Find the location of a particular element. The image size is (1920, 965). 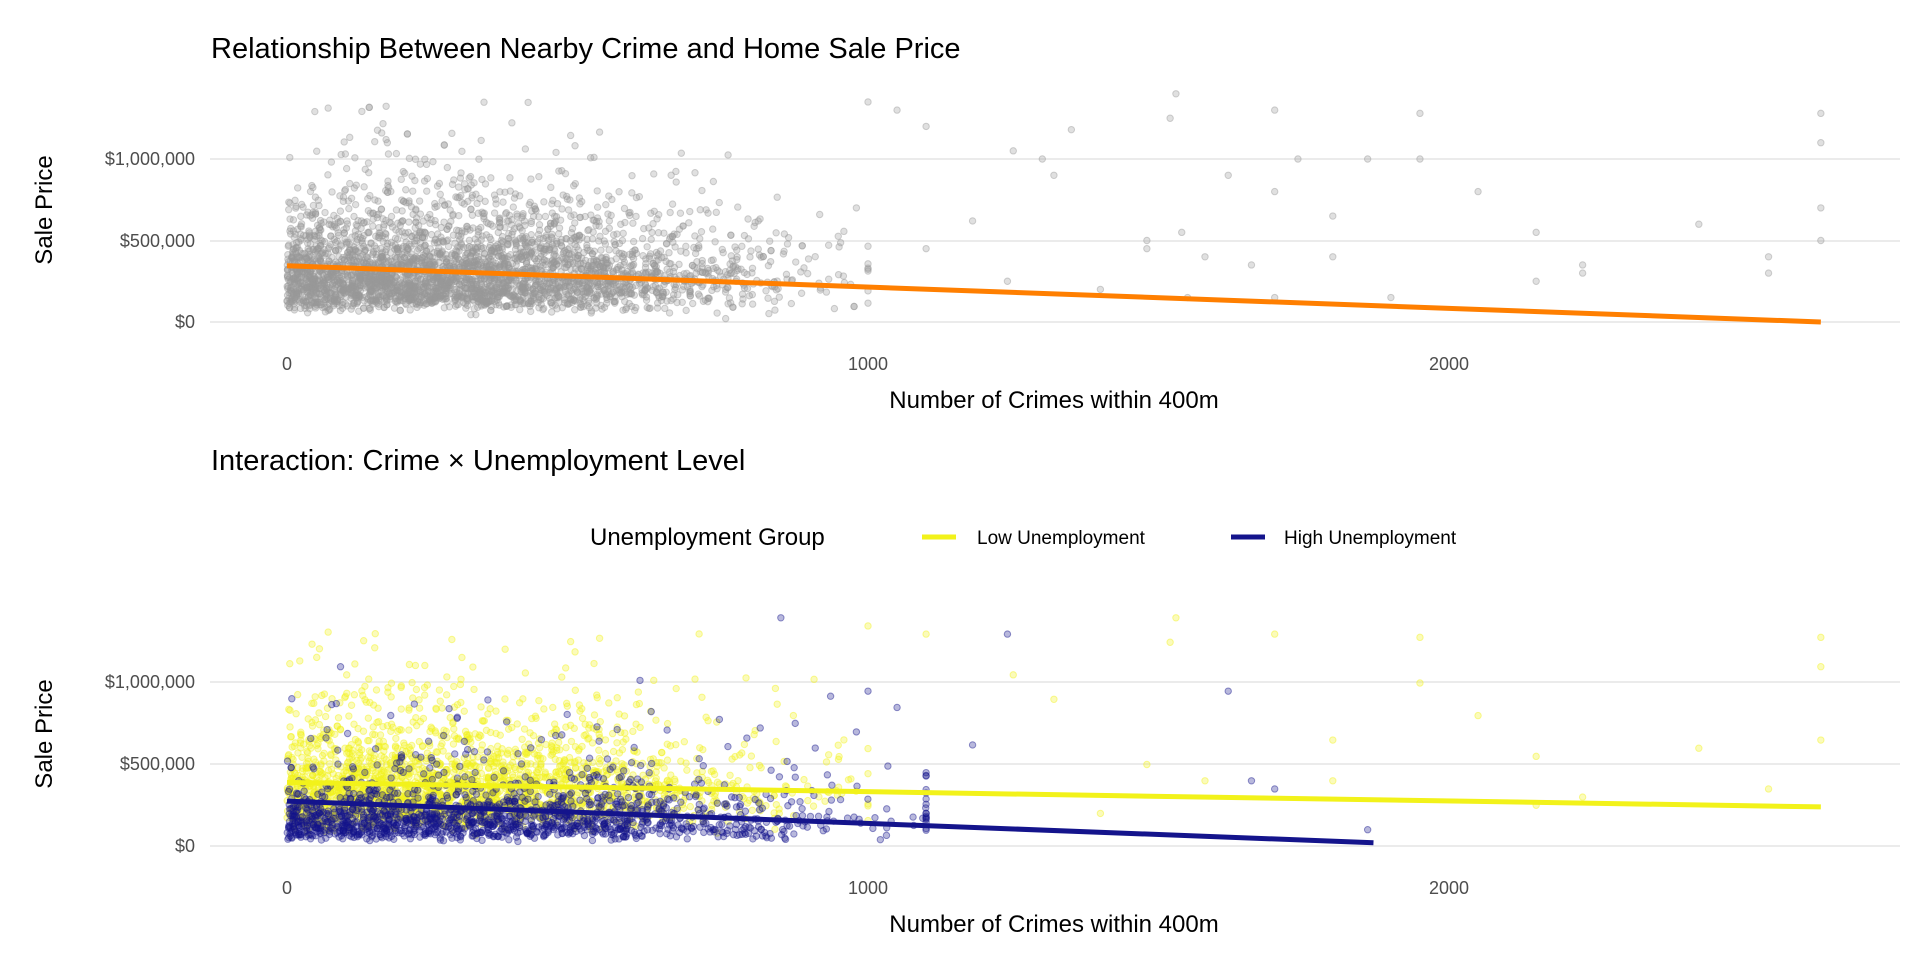

legend-label-high-unemployment: High Unemployment is located at coordinates (1370, 538).